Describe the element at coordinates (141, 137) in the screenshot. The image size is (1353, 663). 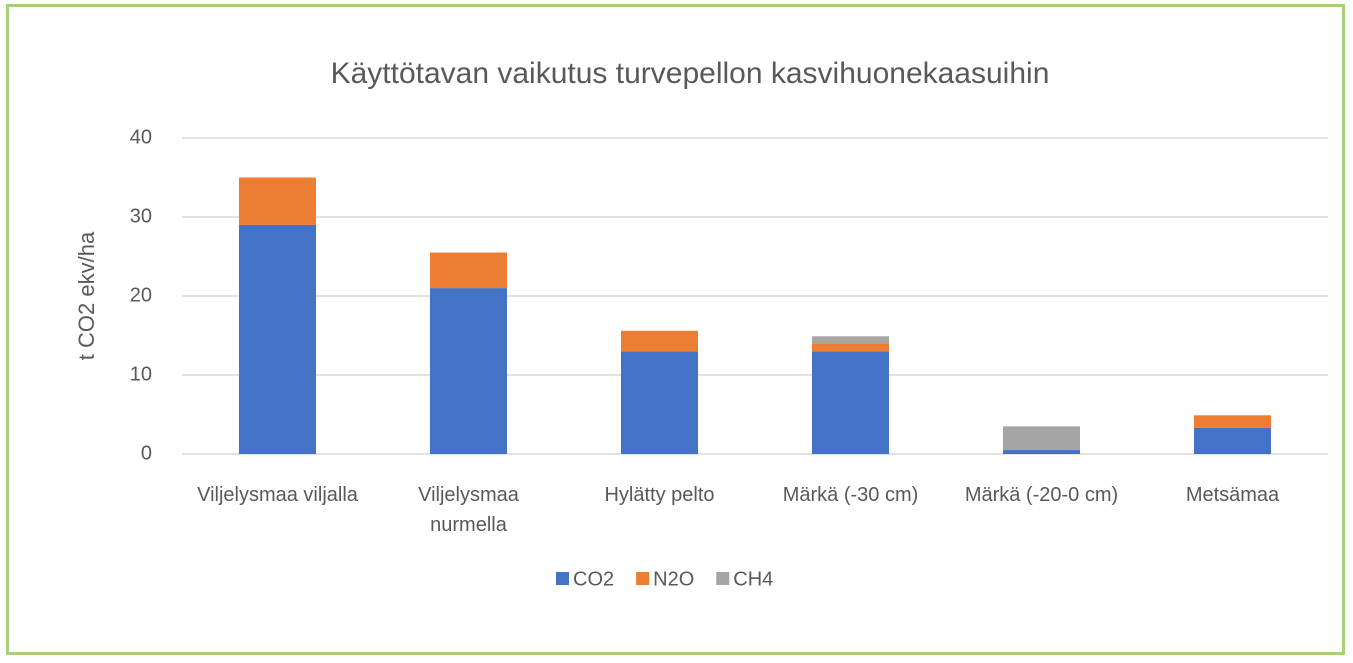
I see `y-tick-label: 40` at that location.